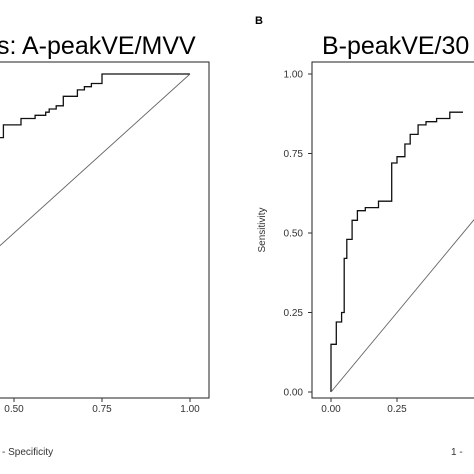 This screenshot has width=474, height=474. What do you see at coordinates (26, 452) in the screenshot?
I see `panel-a-x-axis-title: l - Specificity` at bounding box center [26, 452].